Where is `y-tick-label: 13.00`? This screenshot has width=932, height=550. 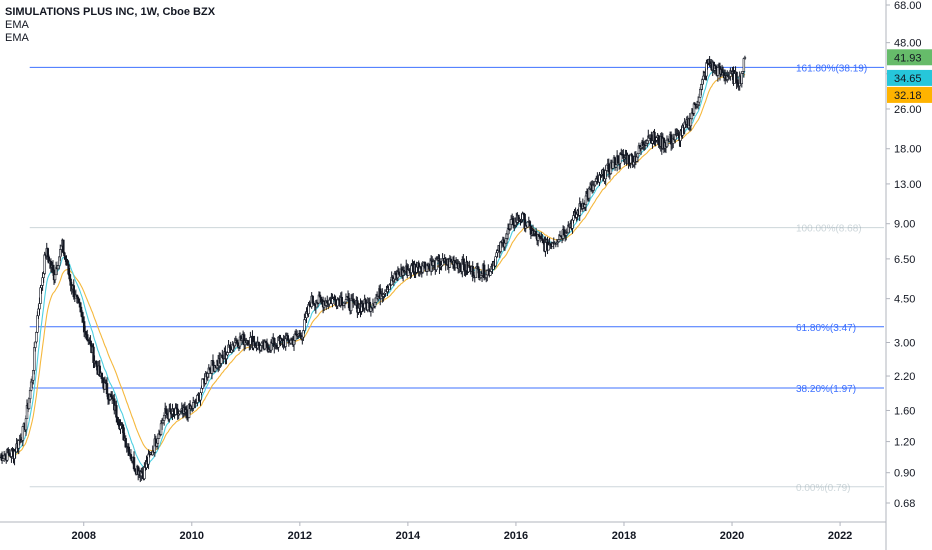 y-tick-label: 13.00 is located at coordinates (908, 185).